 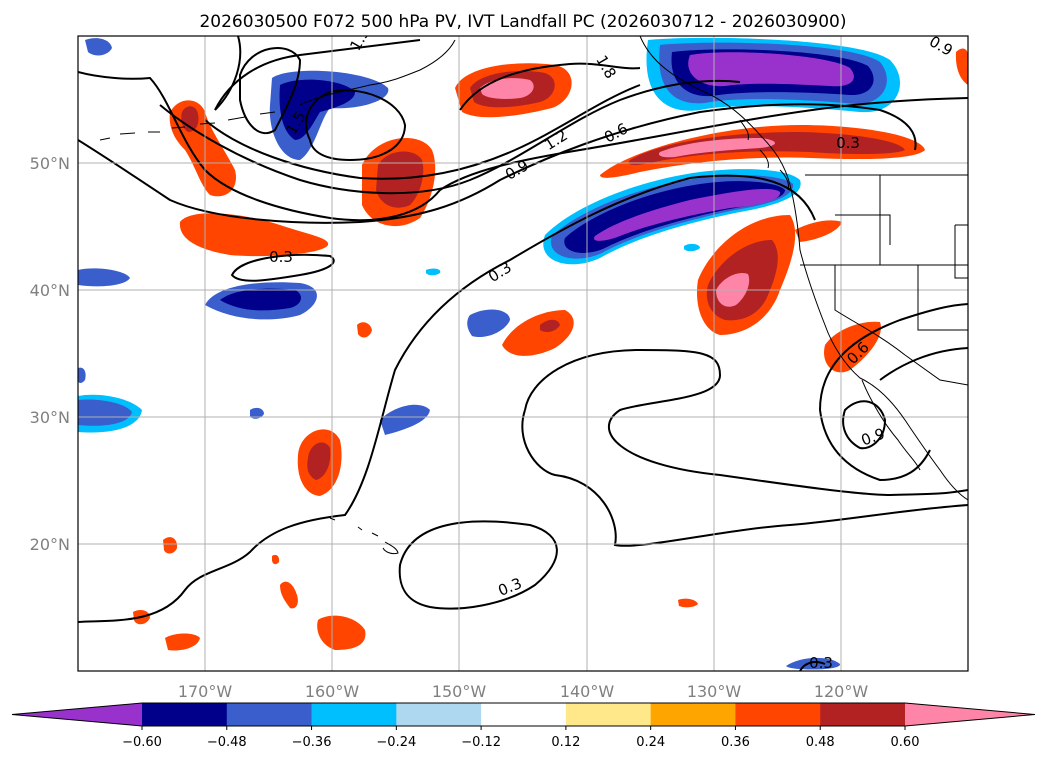 What do you see at coordinates (312, 742) in the screenshot?
I see `colorbar-tick-label: −0.36` at bounding box center [312, 742].